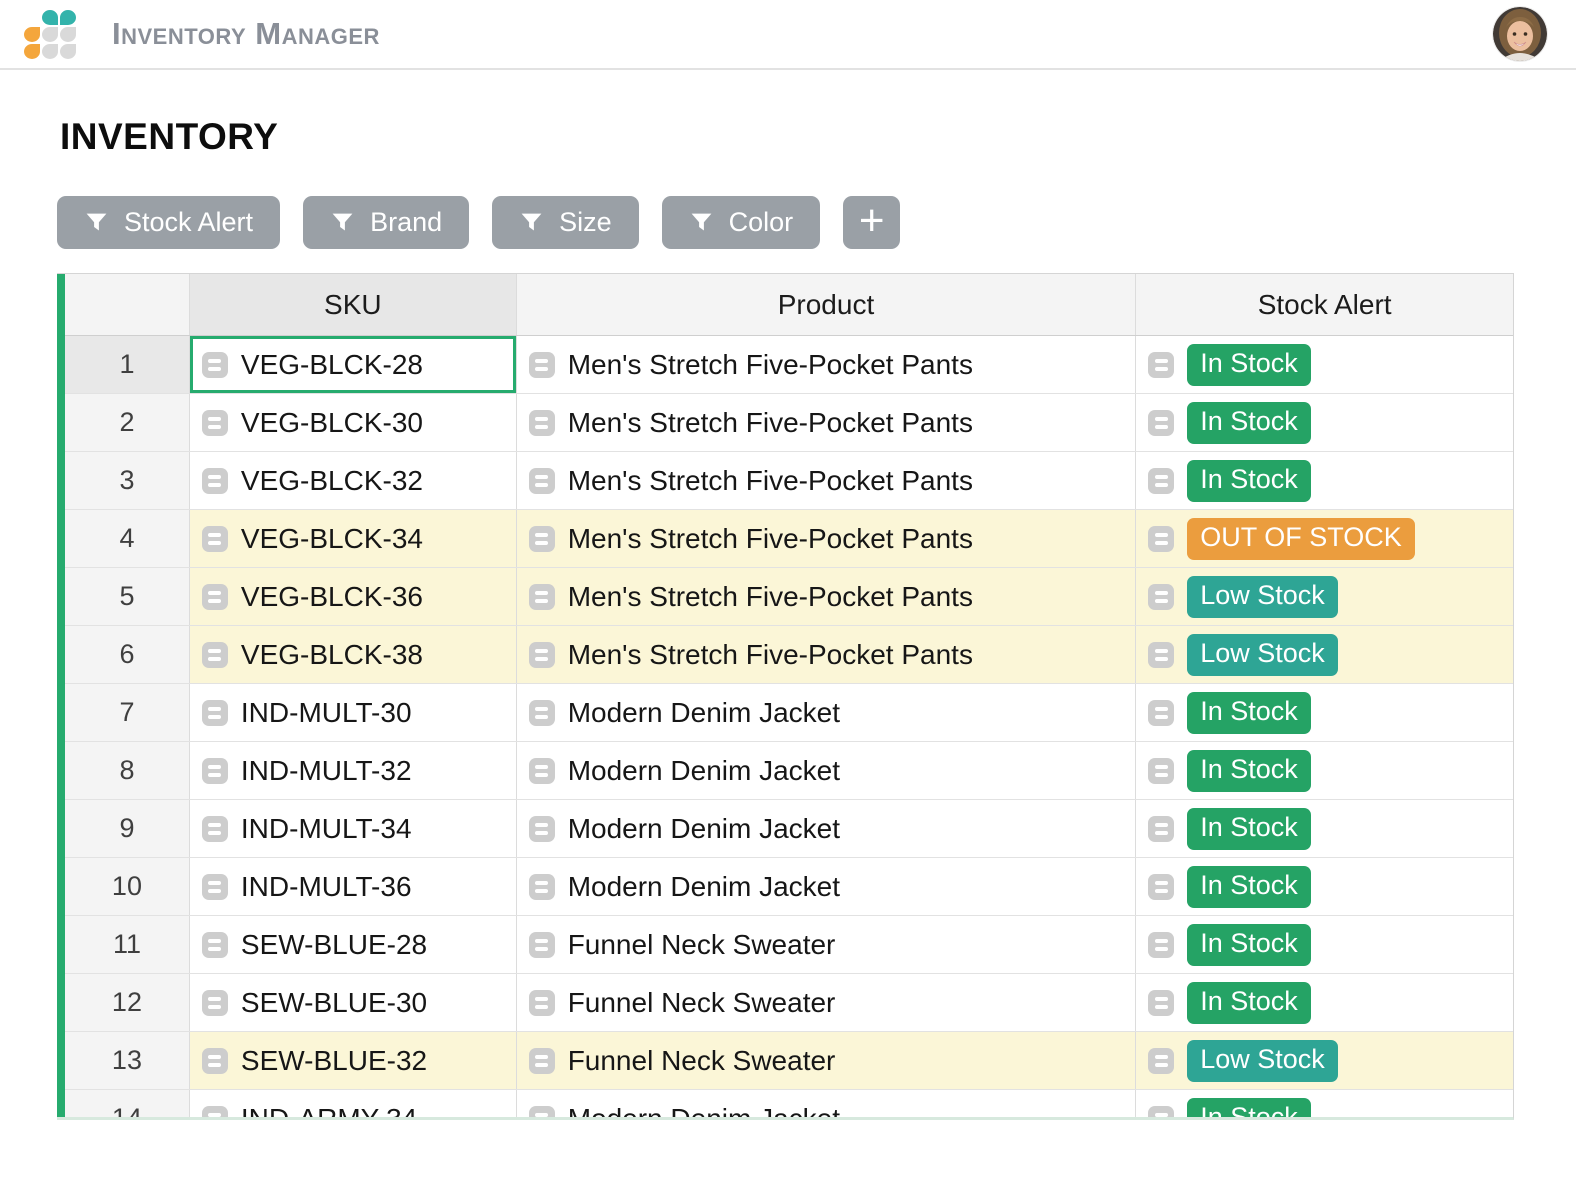  Describe the element at coordinates (127, 1060) in the screenshot. I see `row-number-cell: 13` at that location.